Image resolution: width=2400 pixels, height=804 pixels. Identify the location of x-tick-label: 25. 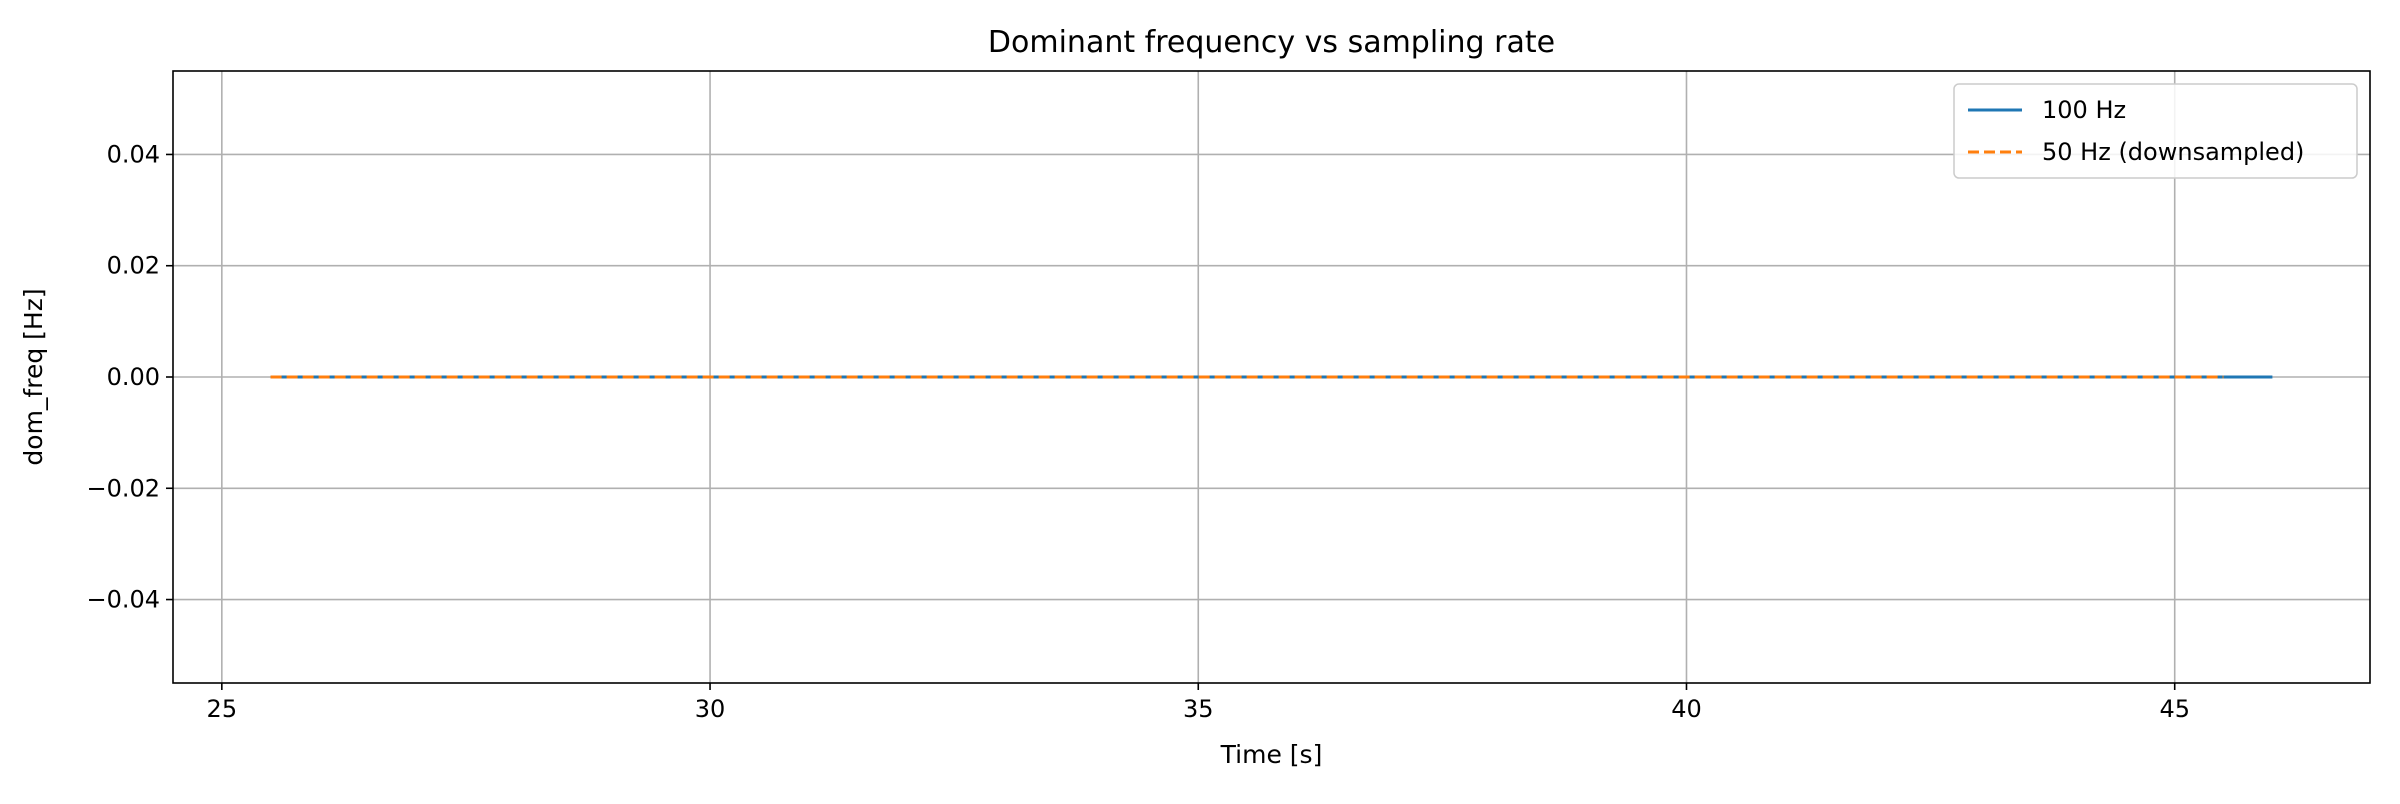
(222, 709).